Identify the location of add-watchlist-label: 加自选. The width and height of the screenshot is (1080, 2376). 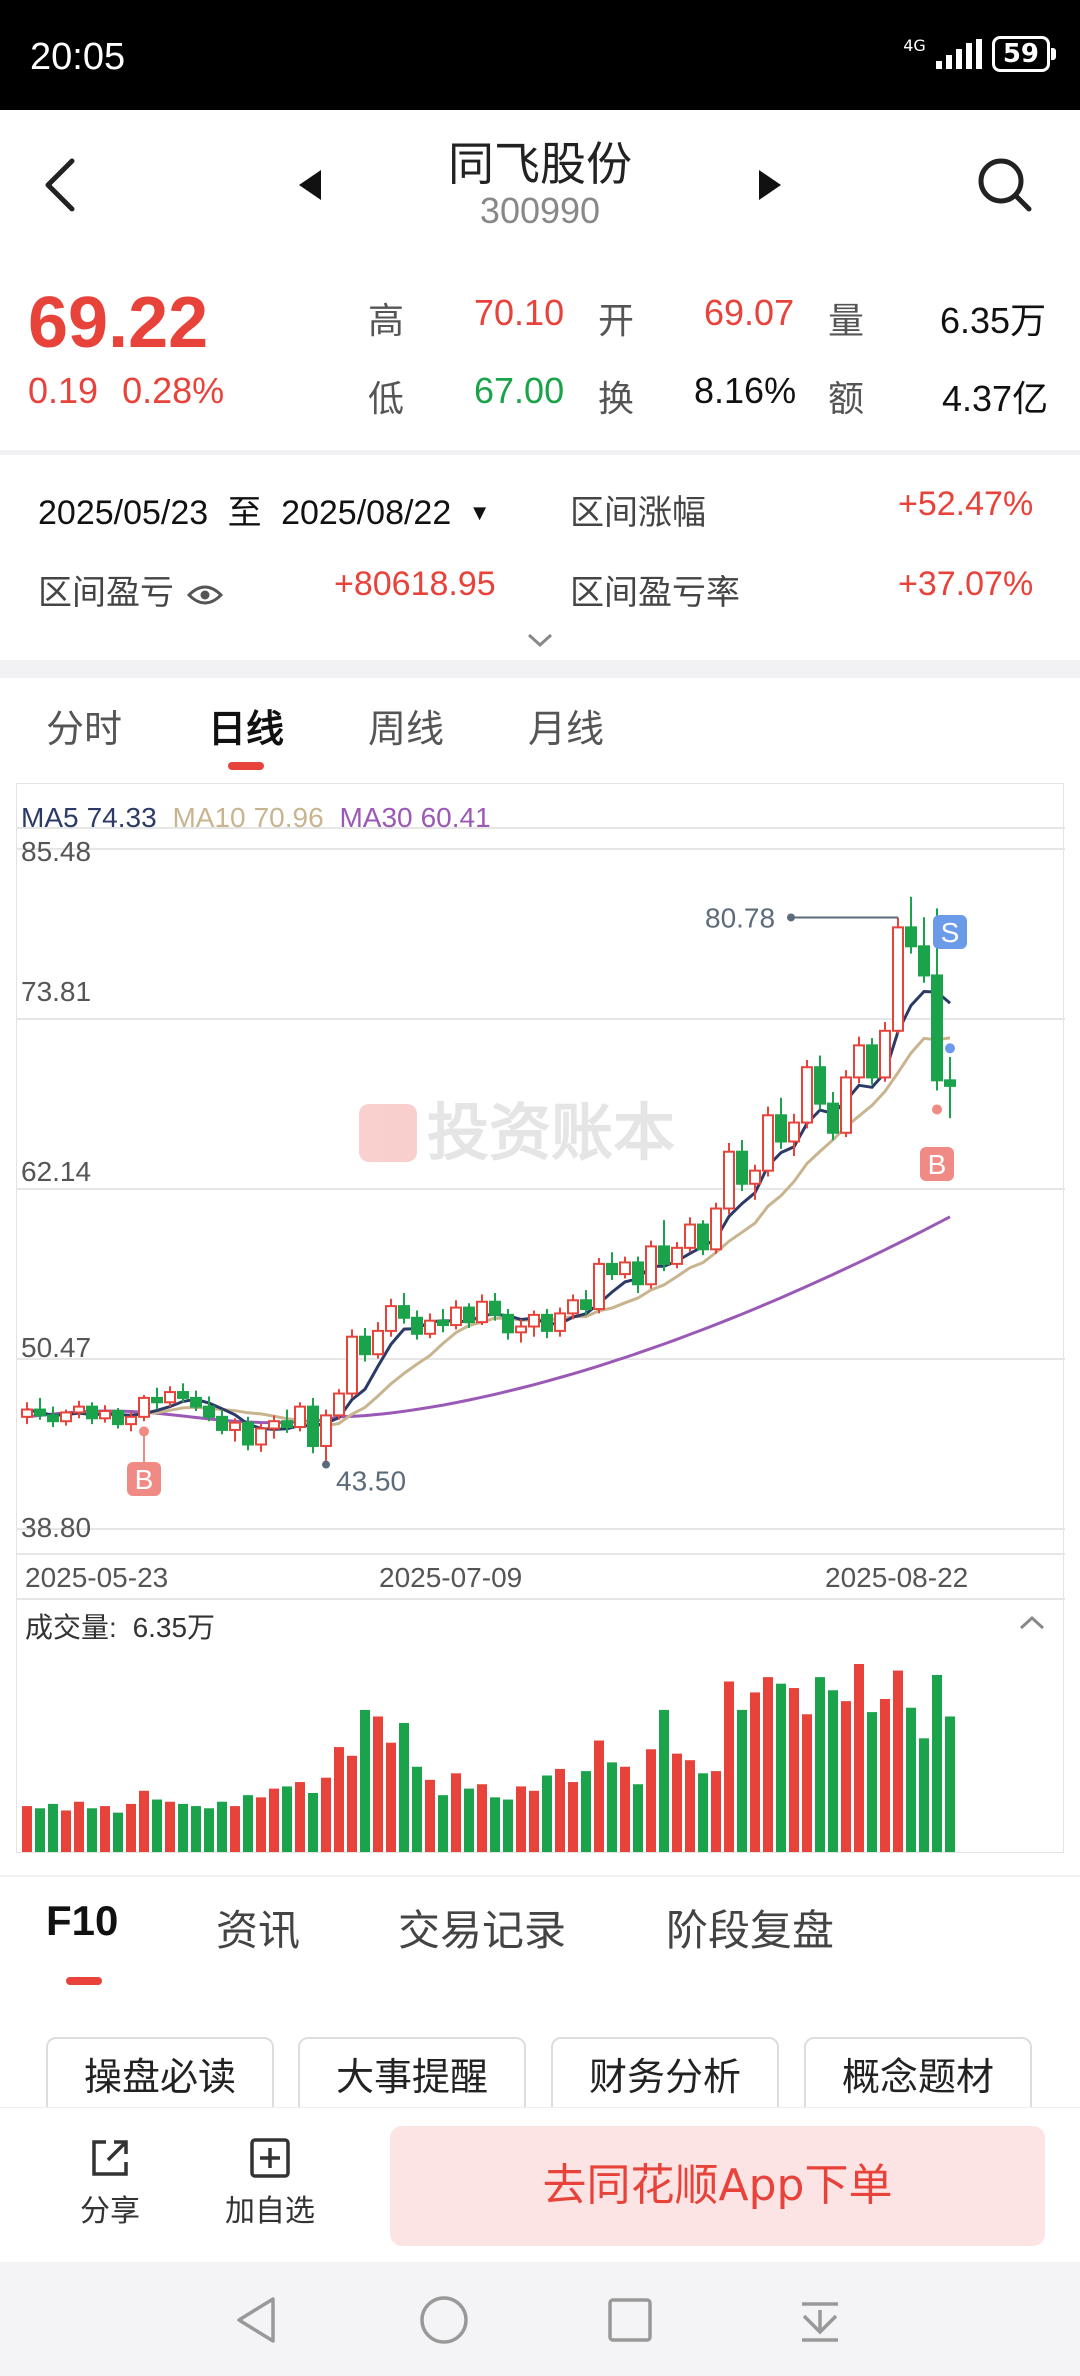
(270, 2211).